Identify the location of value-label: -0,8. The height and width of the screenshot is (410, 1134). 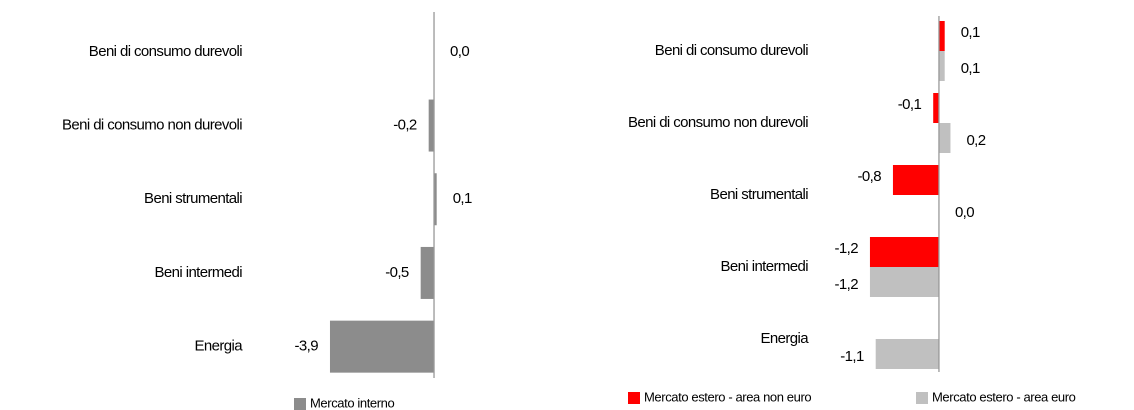
(869, 176).